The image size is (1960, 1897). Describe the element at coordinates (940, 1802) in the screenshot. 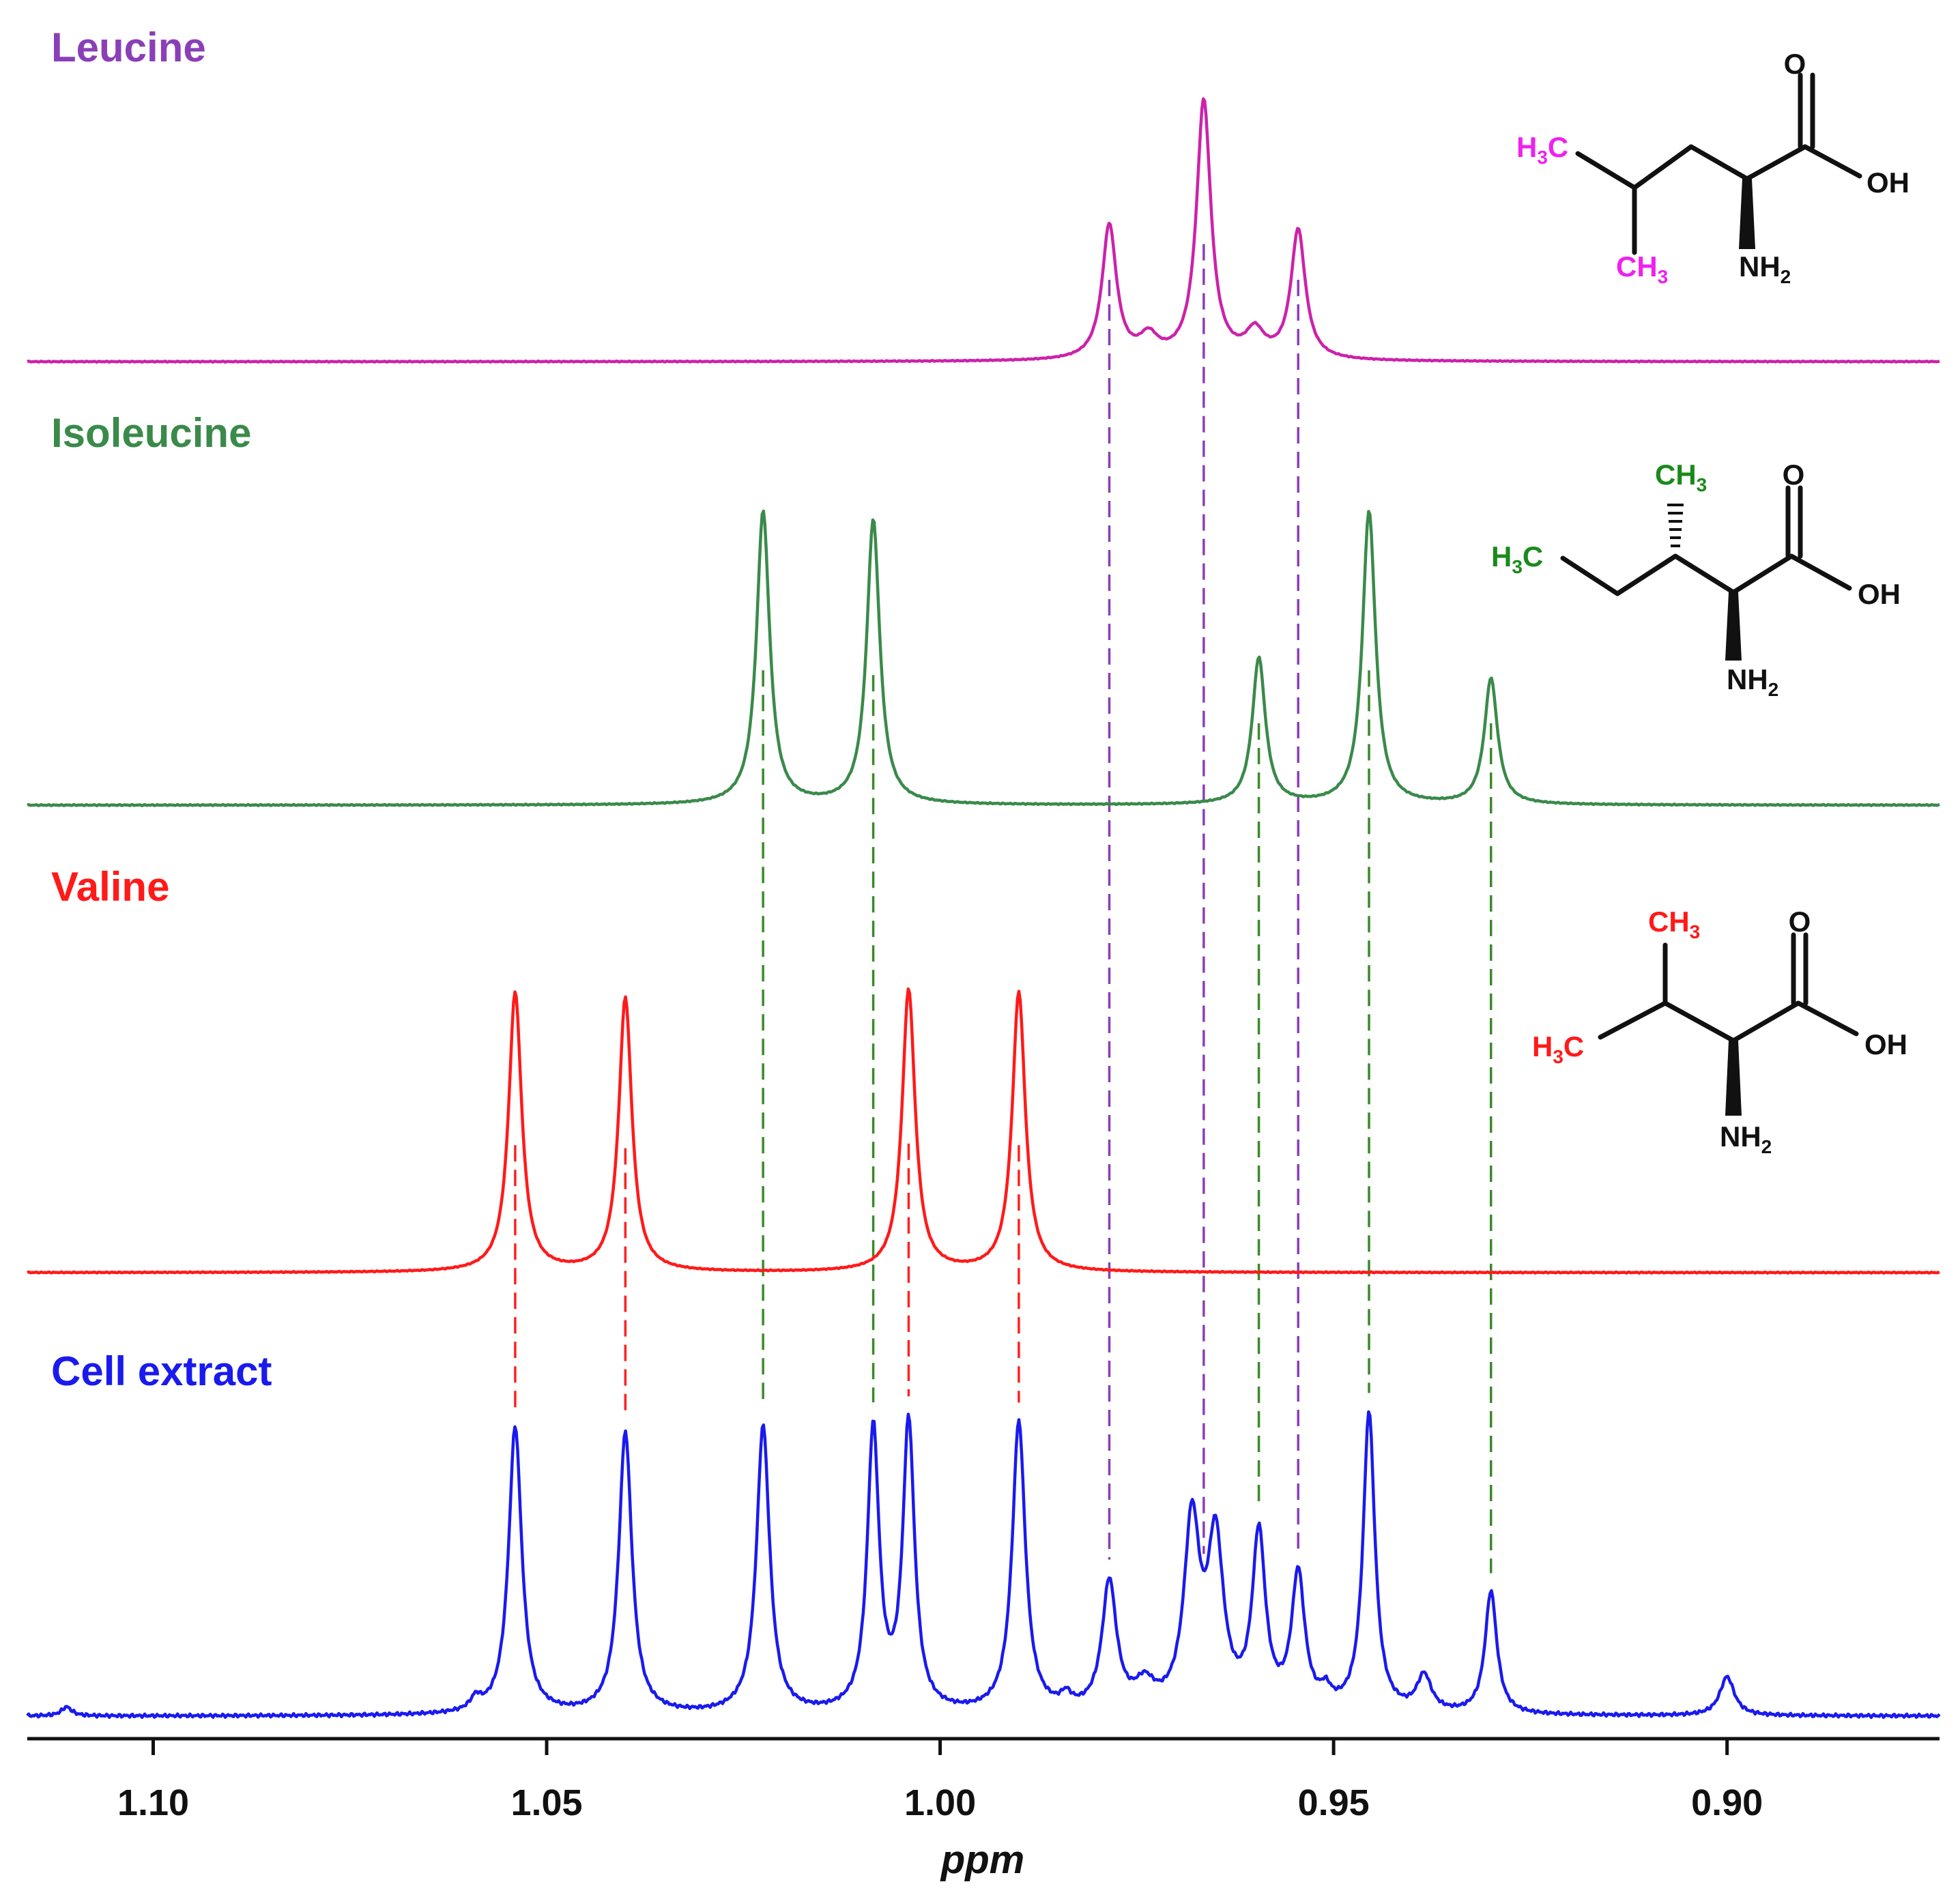

I see `x-tick-label: 1.00` at that location.